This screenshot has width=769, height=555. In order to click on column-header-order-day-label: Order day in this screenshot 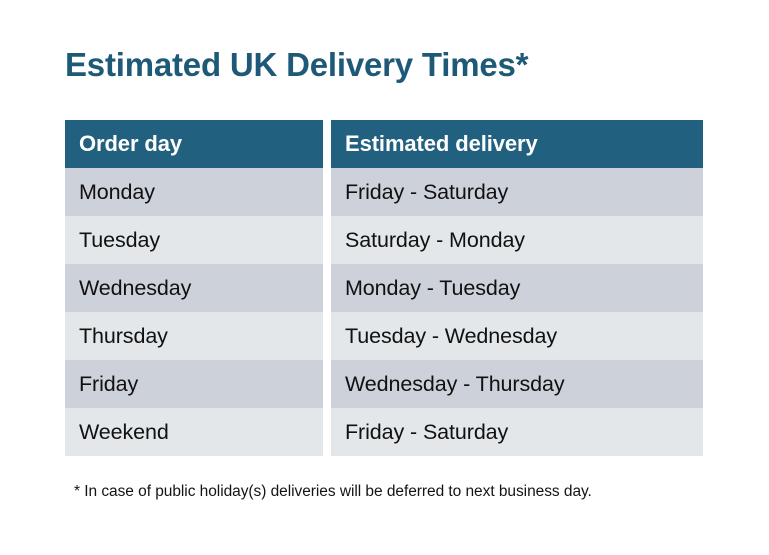, I will do `click(194, 144)`.